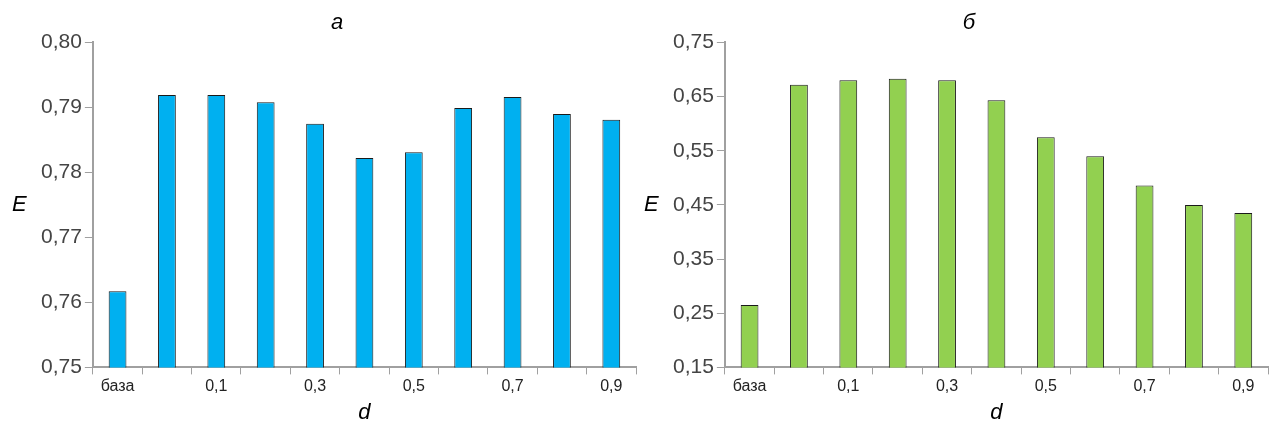 This screenshot has width=1280, height=436. What do you see at coordinates (693, 257) in the screenshot?
I see `y-tick-label: 0,35` at bounding box center [693, 257].